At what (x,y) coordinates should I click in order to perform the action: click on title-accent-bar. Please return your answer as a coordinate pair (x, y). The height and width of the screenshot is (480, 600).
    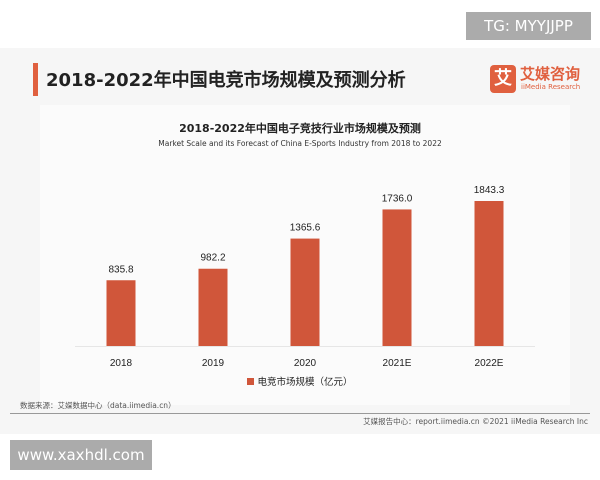
    Looking at the image, I should click on (35, 79).